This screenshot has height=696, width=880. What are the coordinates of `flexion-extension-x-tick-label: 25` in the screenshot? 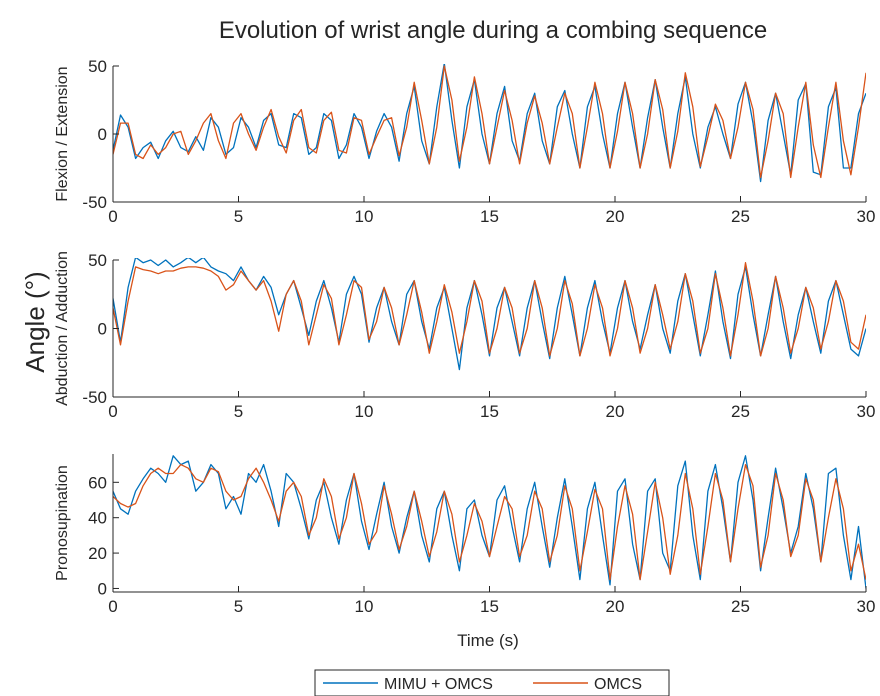 It's located at (740, 216).